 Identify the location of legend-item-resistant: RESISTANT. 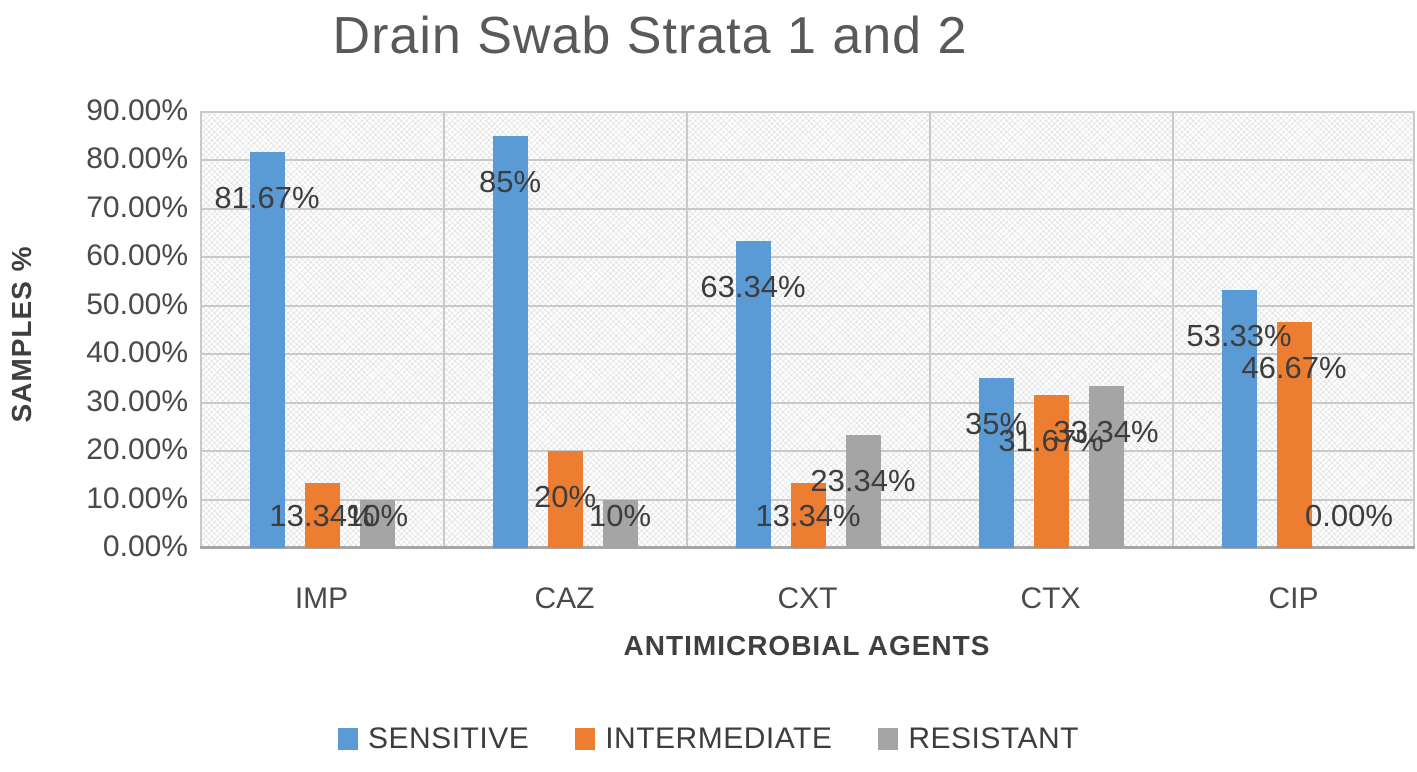
(978, 739).